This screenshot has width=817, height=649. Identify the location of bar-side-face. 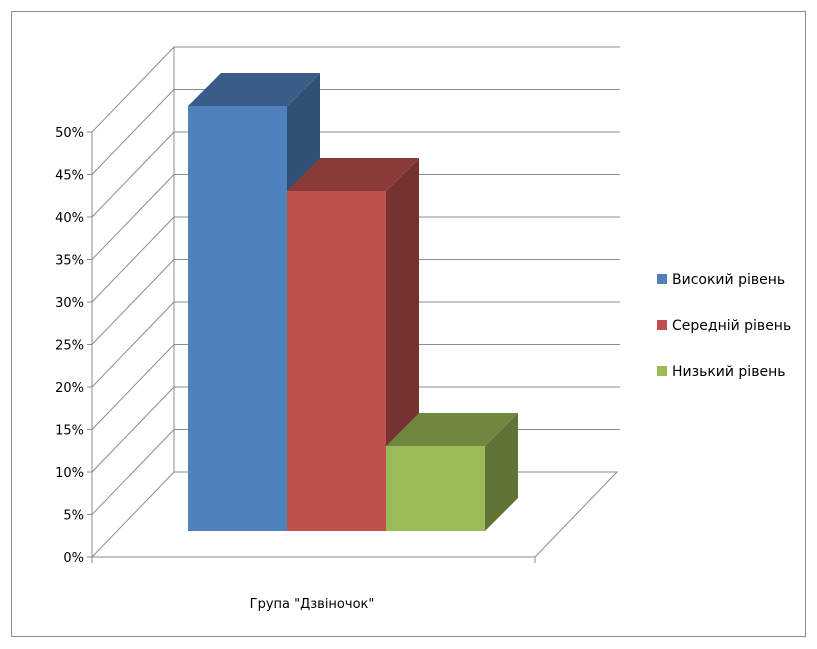
(501, 472).